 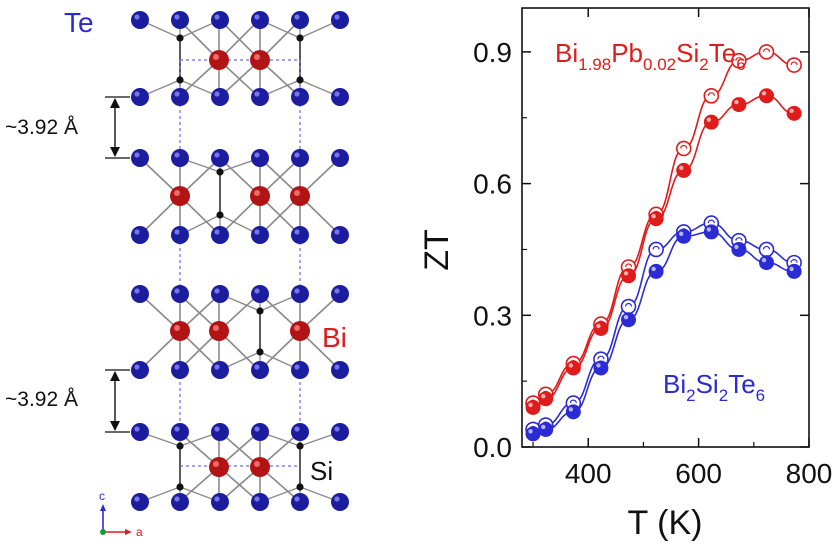 What do you see at coordinates (240, 263) in the screenshot?
I see `dashed-lines` at bounding box center [240, 263].